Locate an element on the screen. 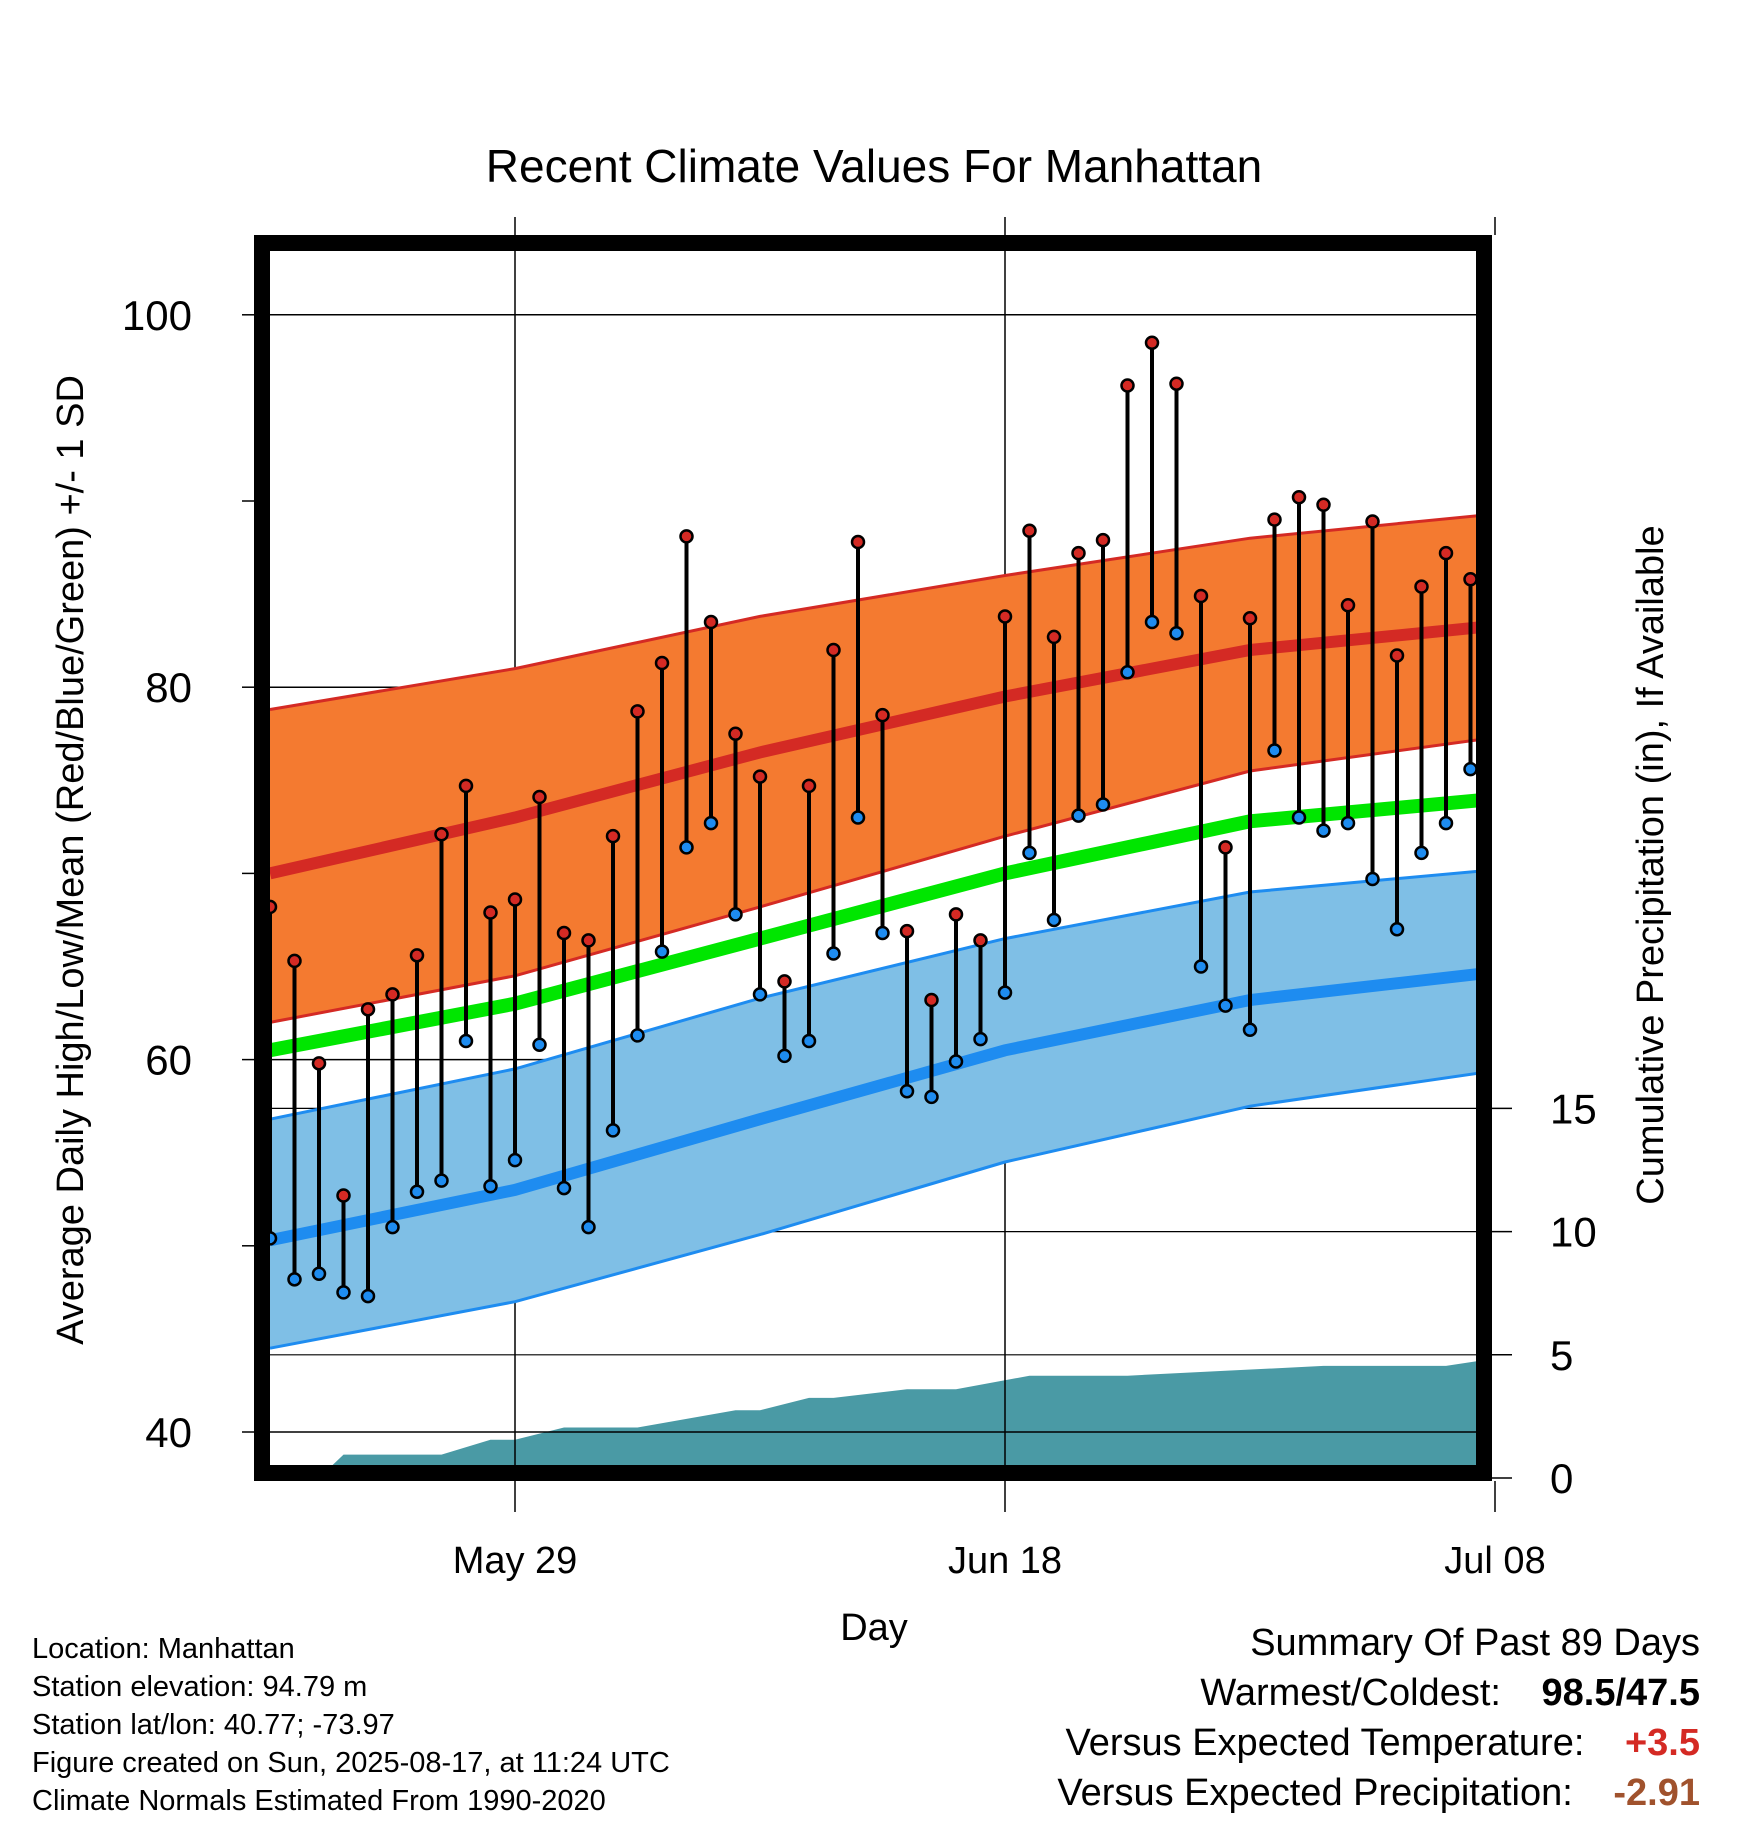  y-tick-label: 60 is located at coordinates (168, 1060).